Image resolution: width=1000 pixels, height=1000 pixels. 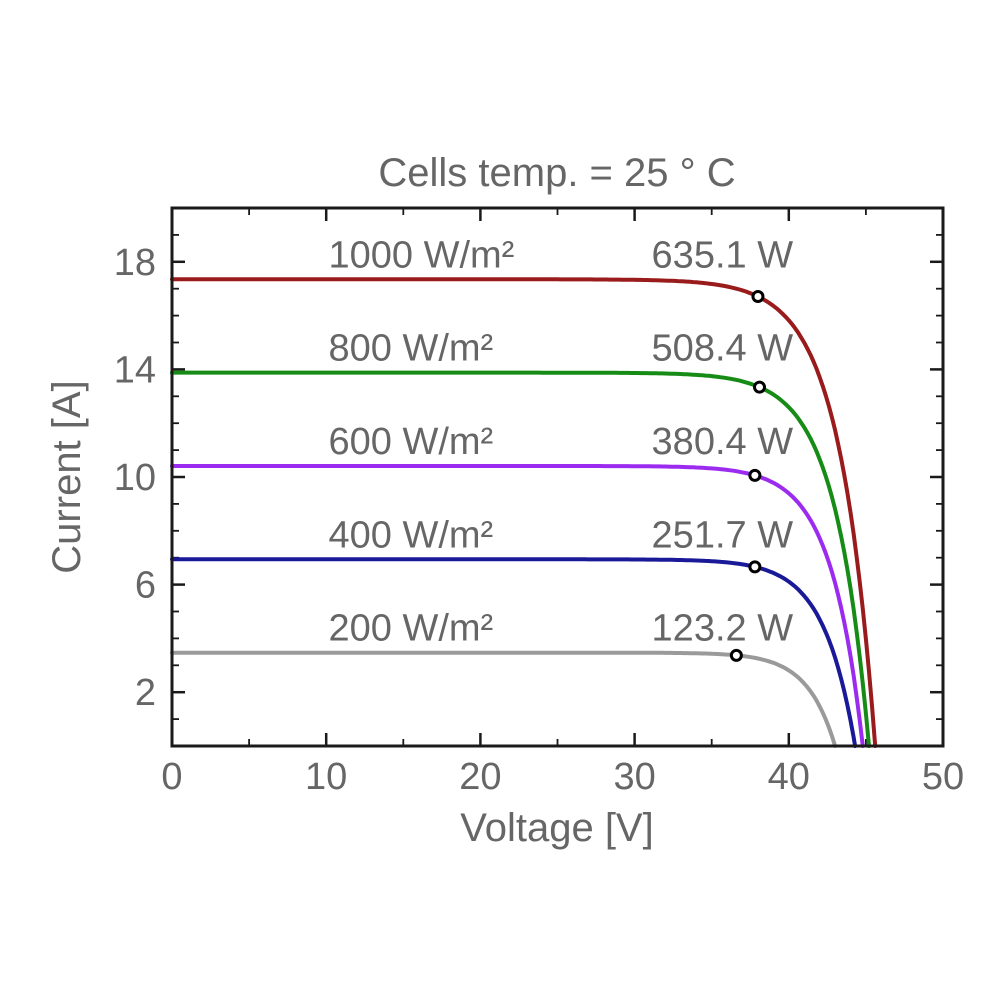 What do you see at coordinates (411, 535) in the screenshot?
I see `irradiance-label-400: 400 W/m²` at bounding box center [411, 535].